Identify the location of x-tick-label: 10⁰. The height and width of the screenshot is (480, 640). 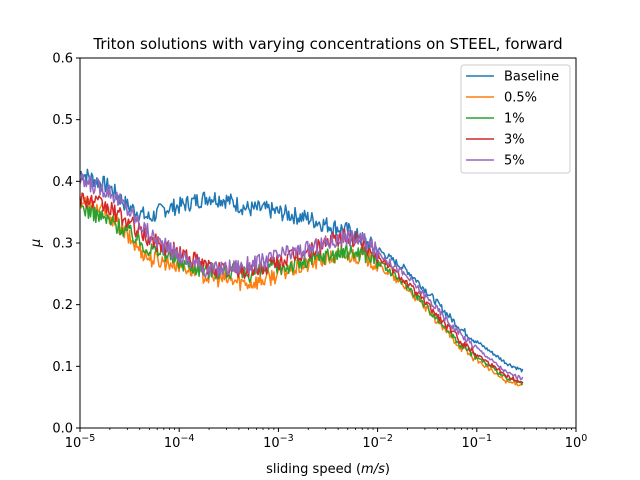
(576, 442).